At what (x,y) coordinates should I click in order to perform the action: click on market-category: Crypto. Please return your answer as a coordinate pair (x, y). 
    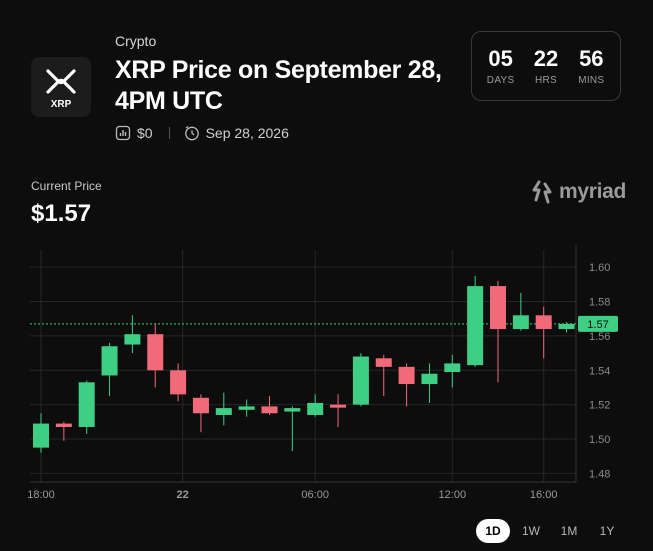
    Looking at the image, I should click on (136, 41).